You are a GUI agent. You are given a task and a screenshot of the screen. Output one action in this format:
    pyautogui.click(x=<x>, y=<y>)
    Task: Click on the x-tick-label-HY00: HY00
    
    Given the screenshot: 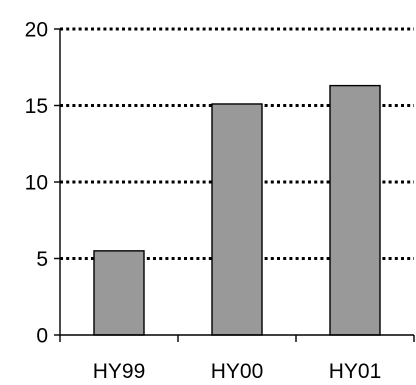 What is the action you would take?
    pyautogui.click(x=237, y=371)
    